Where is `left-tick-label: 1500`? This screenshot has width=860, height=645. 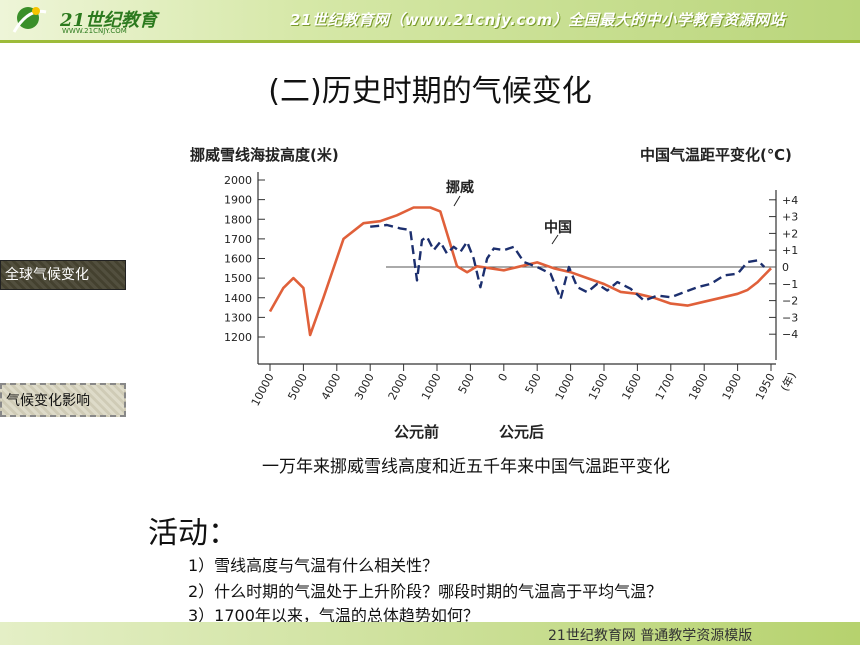
left-tick-label: 1500 is located at coordinates (238, 278).